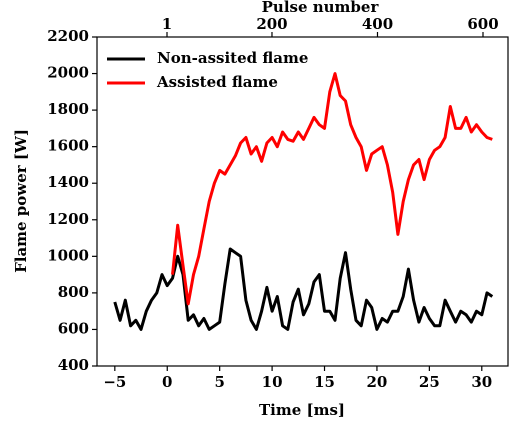 This screenshot has height=427, width=520. What do you see at coordinates (324, 382) in the screenshot?
I see `x-tick-label: 15` at bounding box center [324, 382].